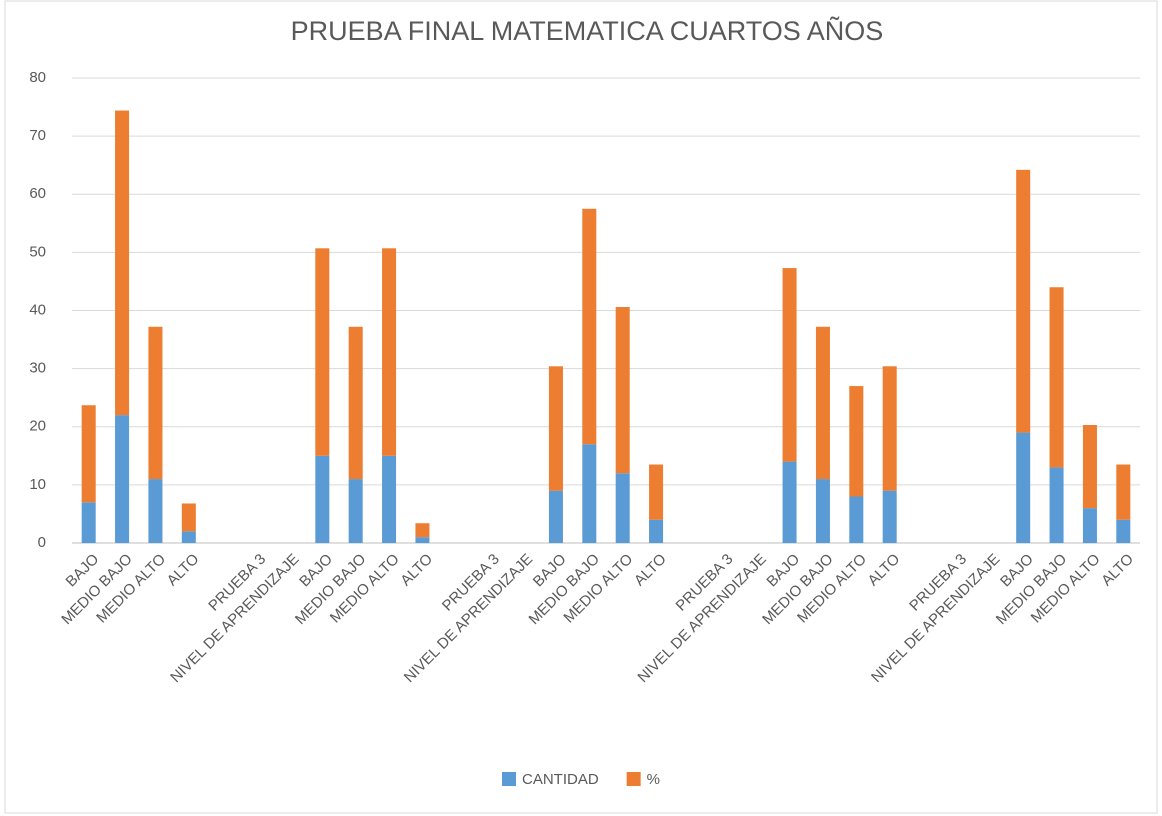  Describe the element at coordinates (37, 193) in the screenshot. I see `y-tick-label: 60` at that location.